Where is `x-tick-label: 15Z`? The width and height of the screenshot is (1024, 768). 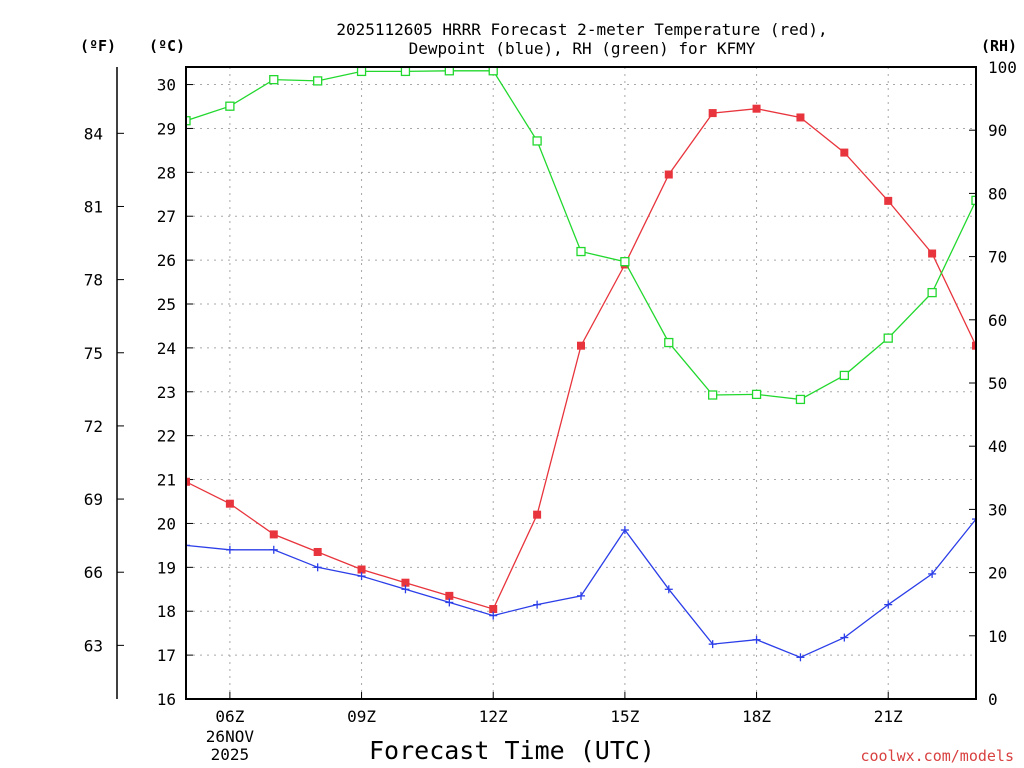
x-tick-label: 15Z is located at coordinates (624, 716).